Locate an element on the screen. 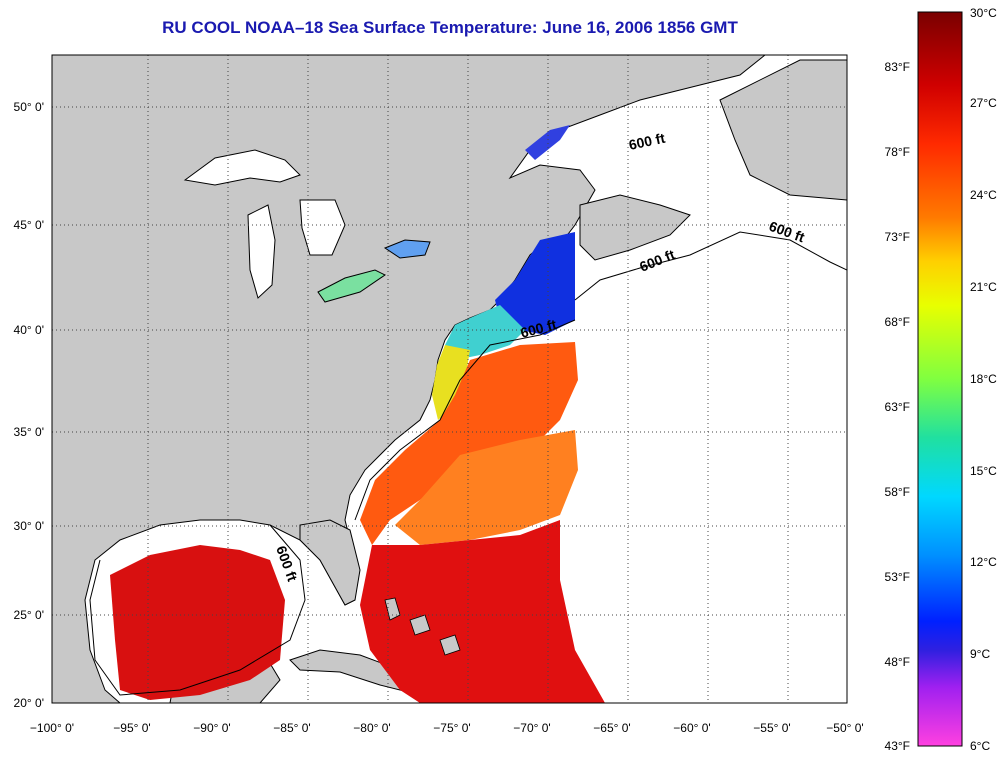 The image size is (1008, 761). colorbar-celsius-label: 18°C is located at coordinates (983, 379).